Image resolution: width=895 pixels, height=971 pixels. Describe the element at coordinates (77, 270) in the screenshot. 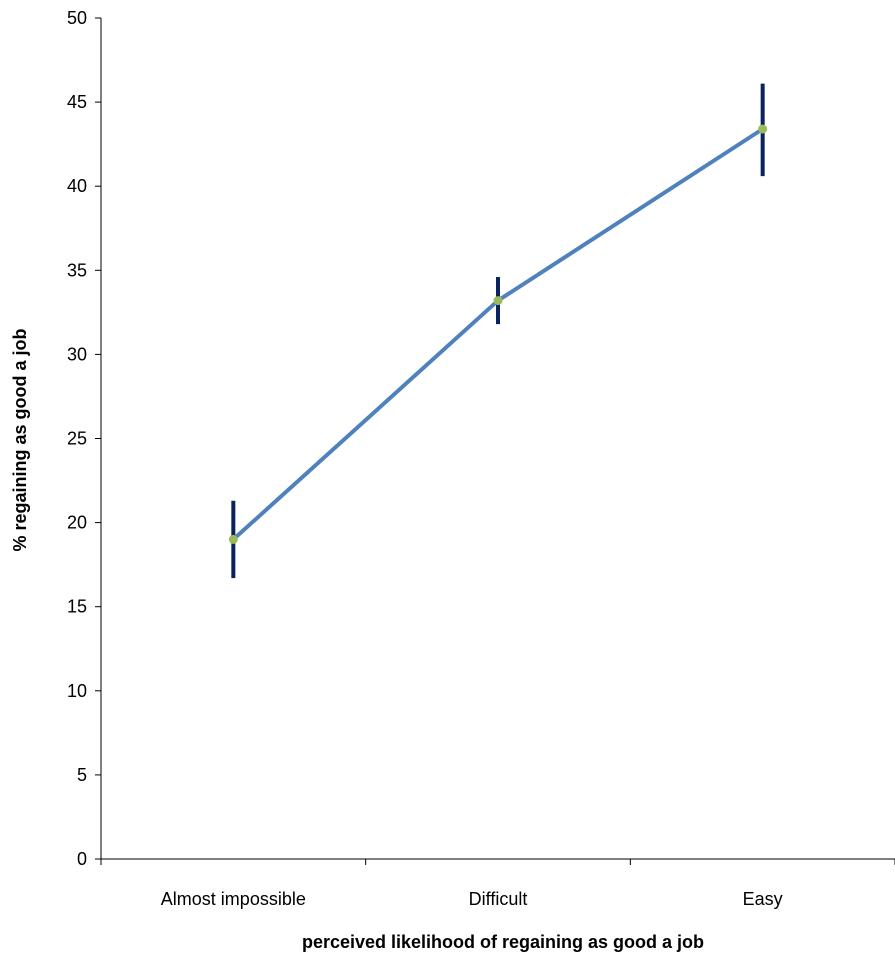

I see `y-tick-label: 35` at that location.